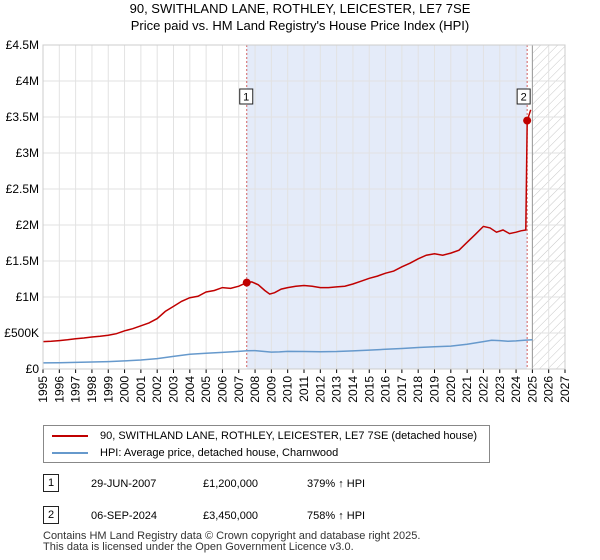 This screenshot has height=560, width=600. Describe the element at coordinates (51, 515) in the screenshot. I see `transaction-badge: 2` at that location.